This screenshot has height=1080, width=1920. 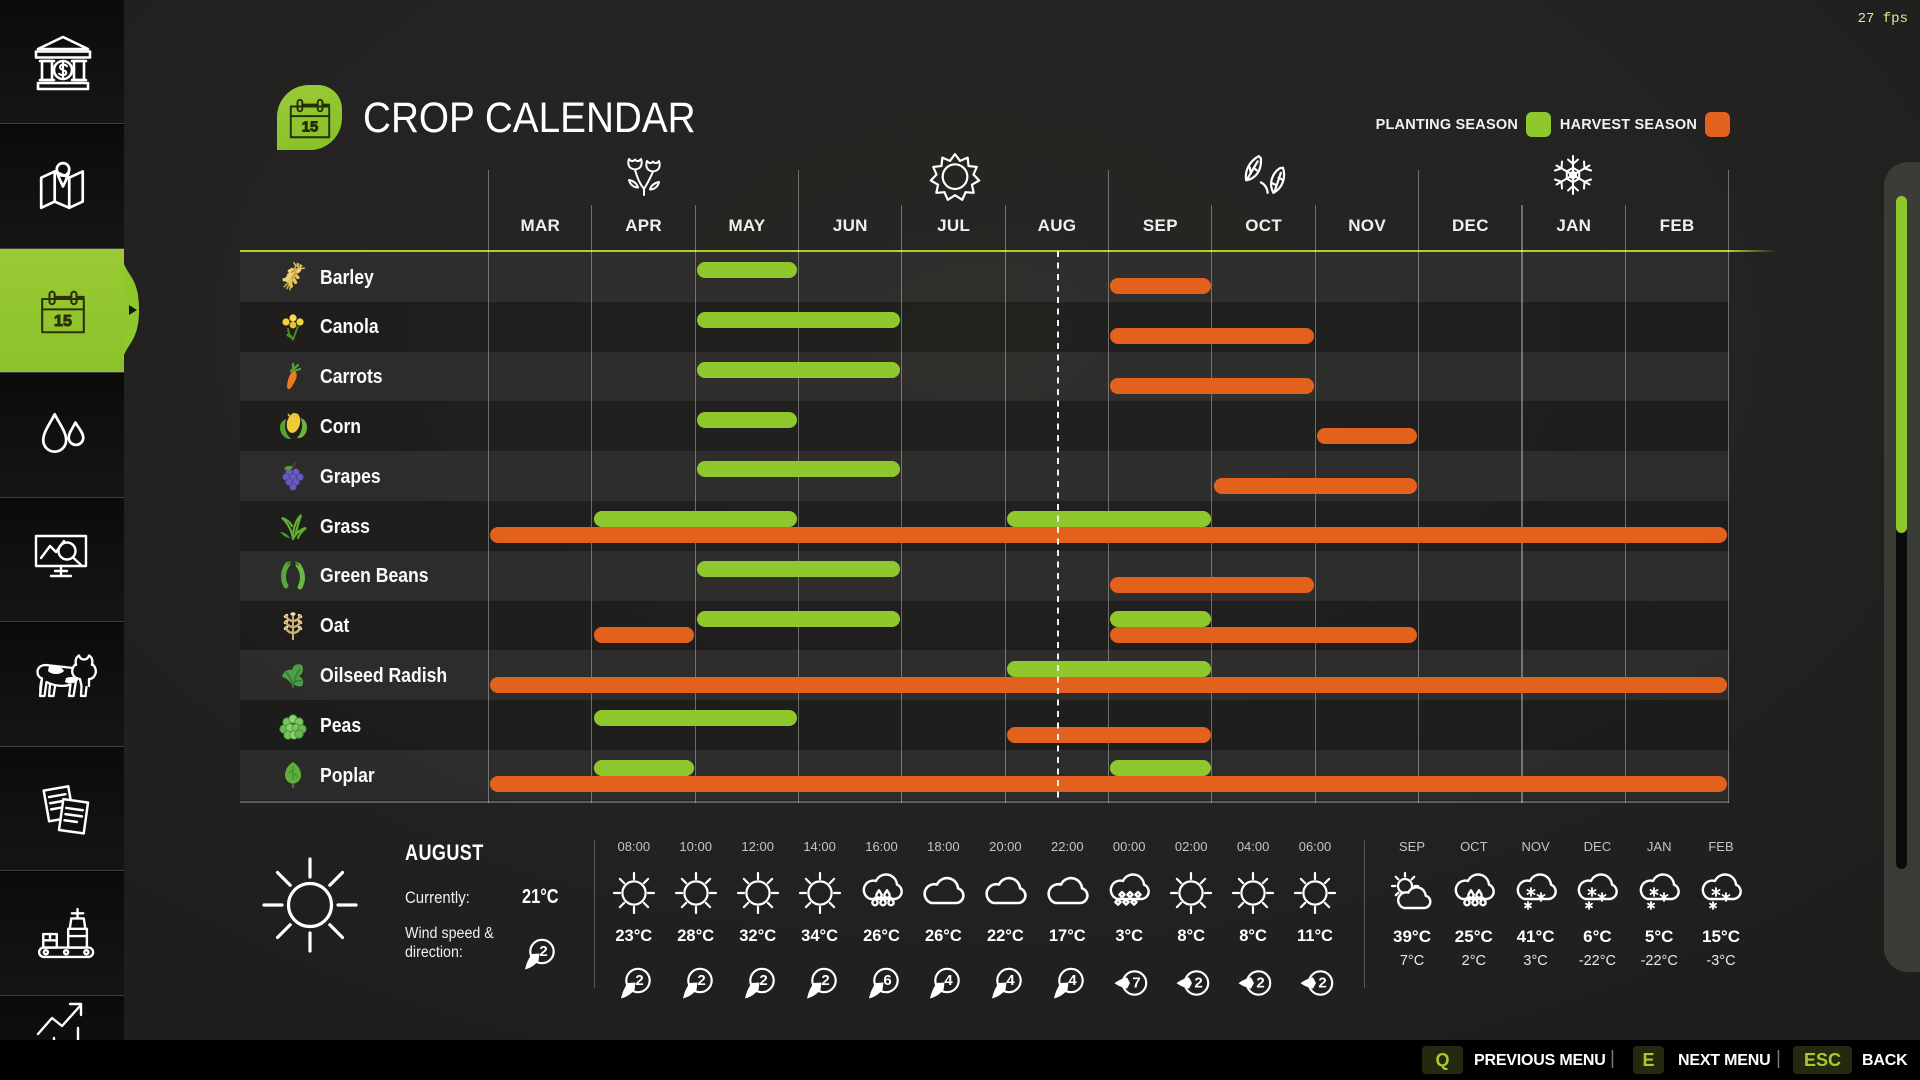 What do you see at coordinates (887, 980) in the screenshot?
I see `svg-text: 6` at bounding box center [887, 980].